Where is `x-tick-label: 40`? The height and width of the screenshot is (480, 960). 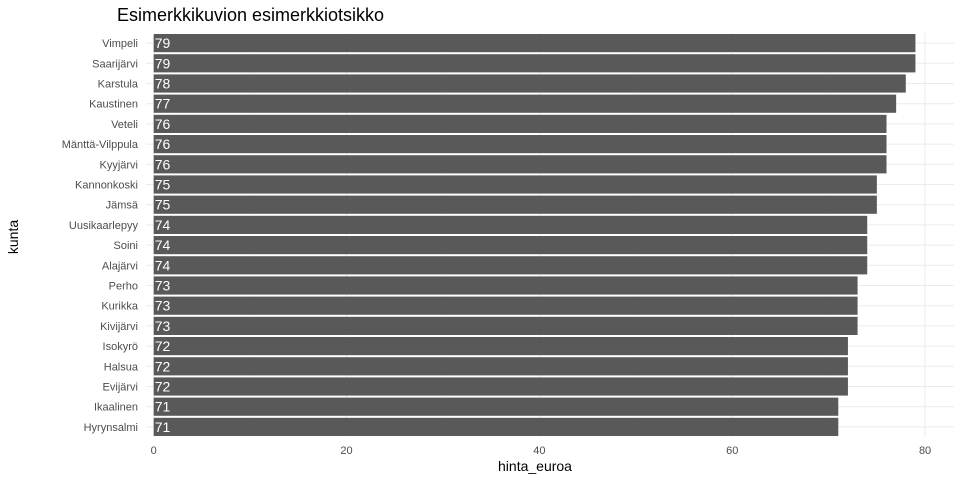
x-tick-label: 40 is located at coordinates (539, 451).